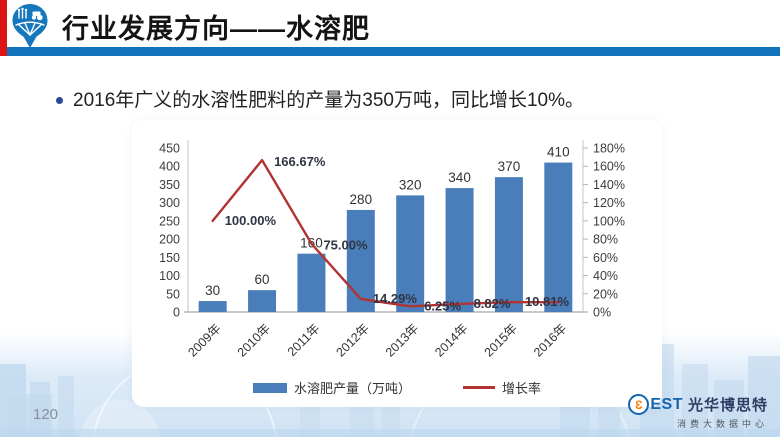 The image size is (780, 437). I want to click on left-axis-tick-label: 100, so click(169, 276).